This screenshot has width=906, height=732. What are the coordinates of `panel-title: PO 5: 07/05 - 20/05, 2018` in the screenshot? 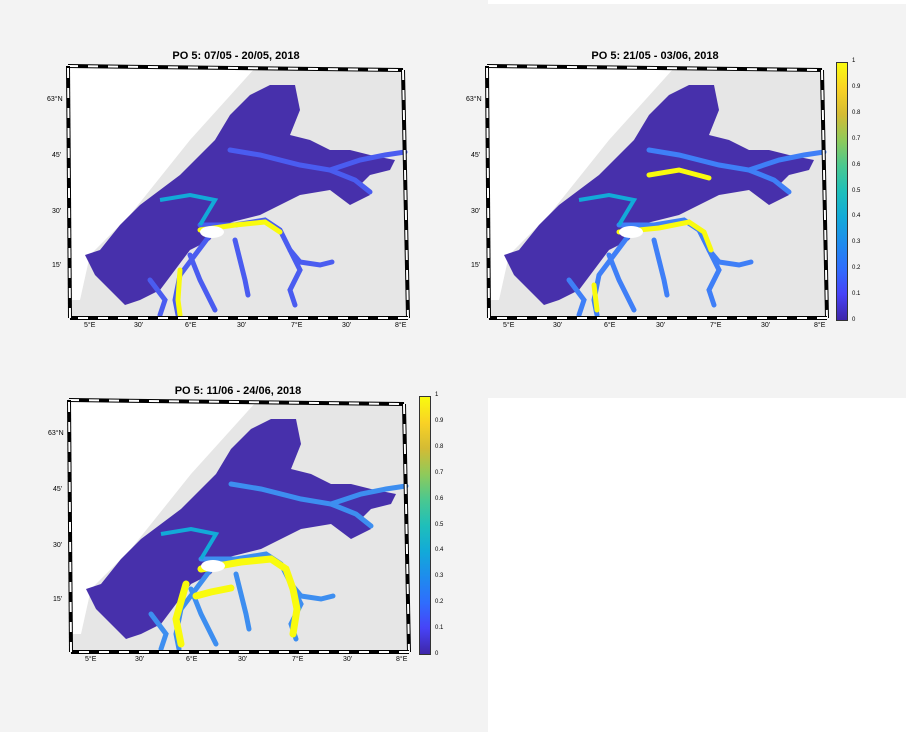 It's located at (236, 56).